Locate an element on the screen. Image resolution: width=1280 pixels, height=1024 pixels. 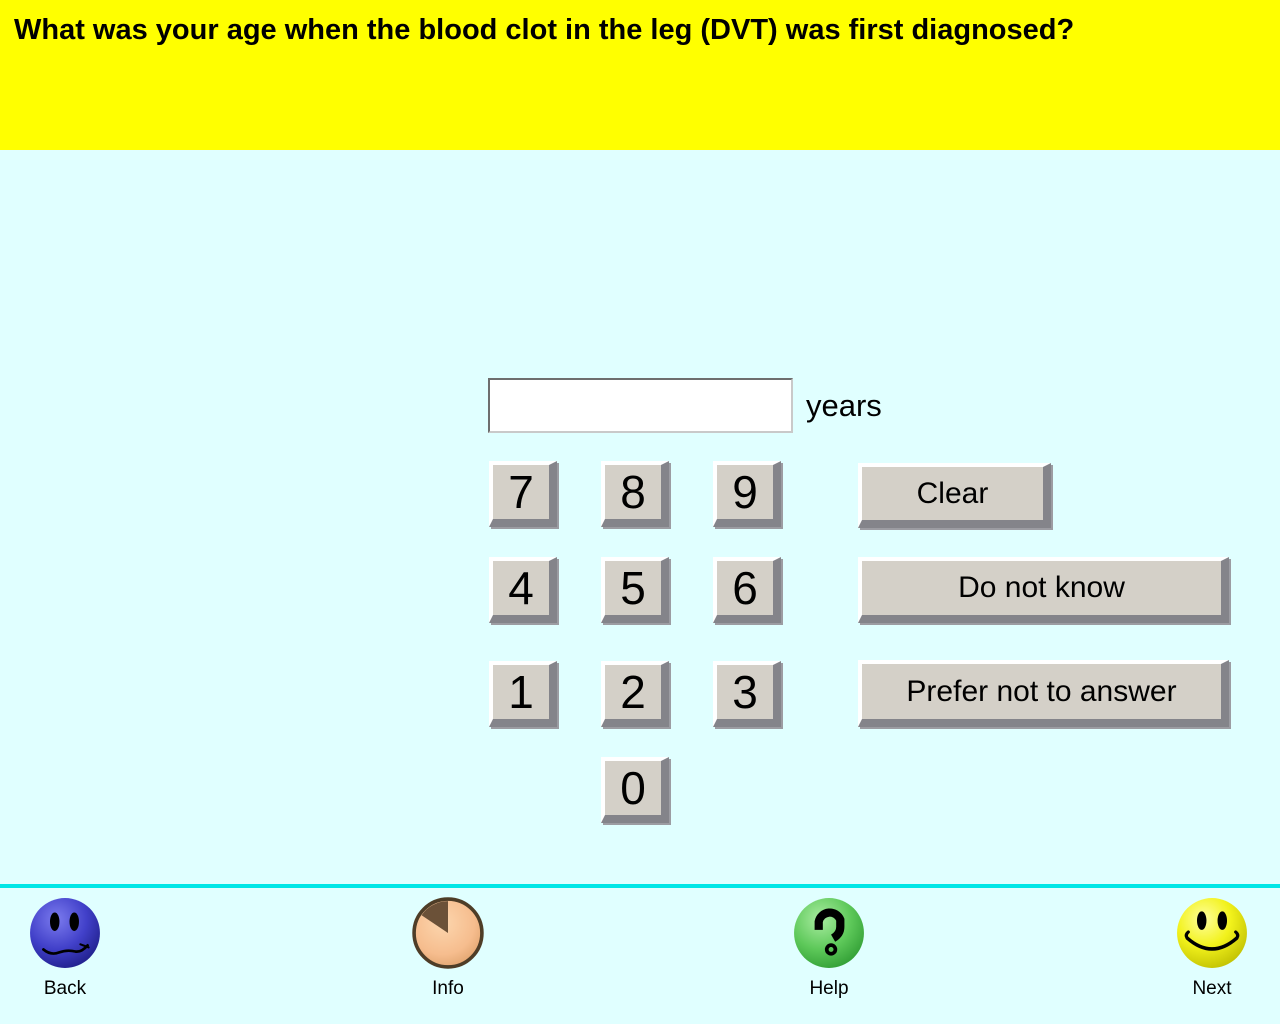
back-label: Back is located at coordinates (65, 988).